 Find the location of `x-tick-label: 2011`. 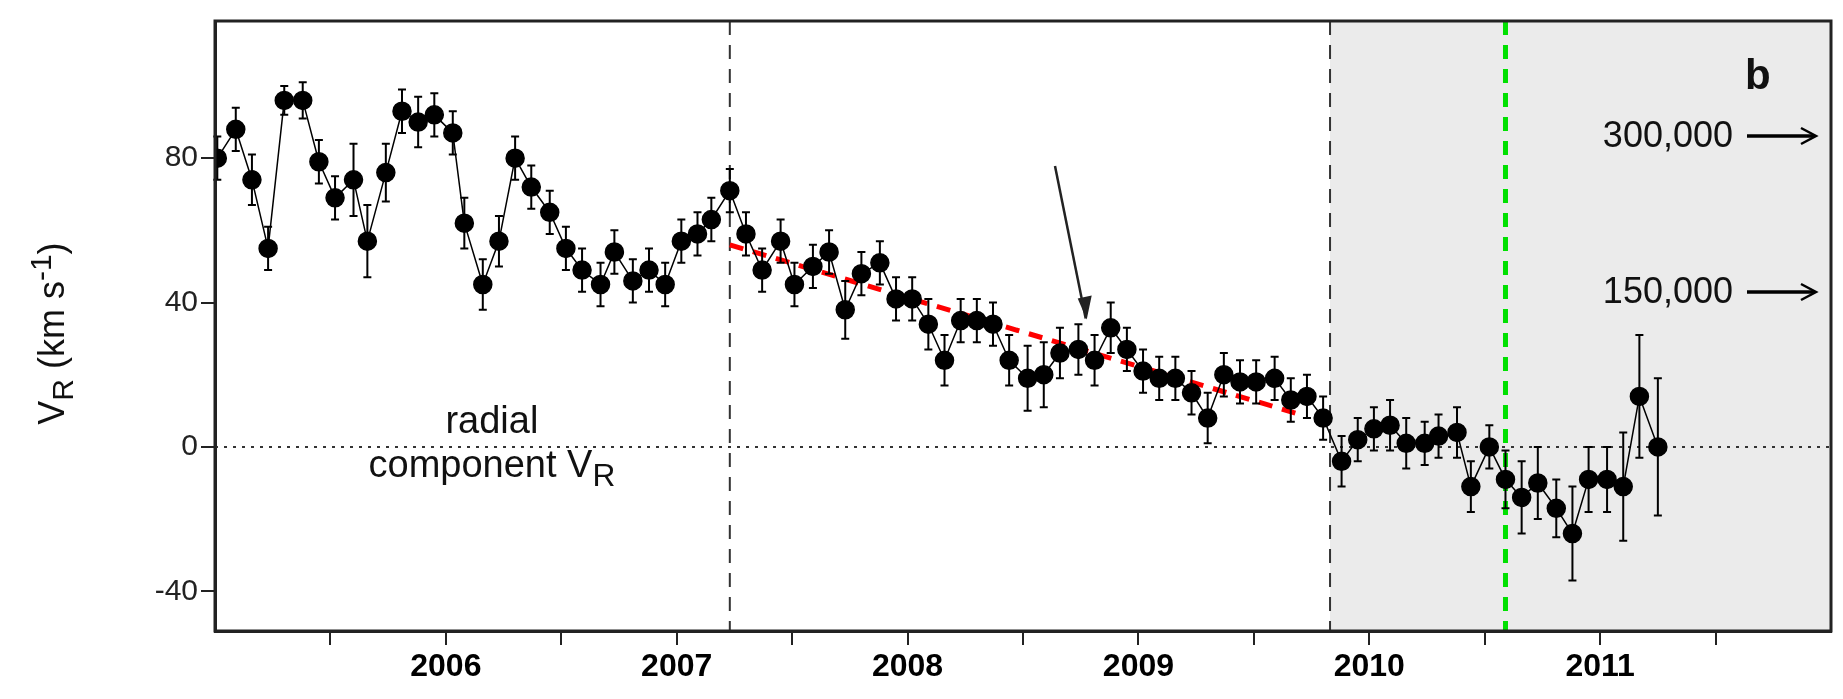

x-tick-label: 2011 is located at coordinates (1600, 665).